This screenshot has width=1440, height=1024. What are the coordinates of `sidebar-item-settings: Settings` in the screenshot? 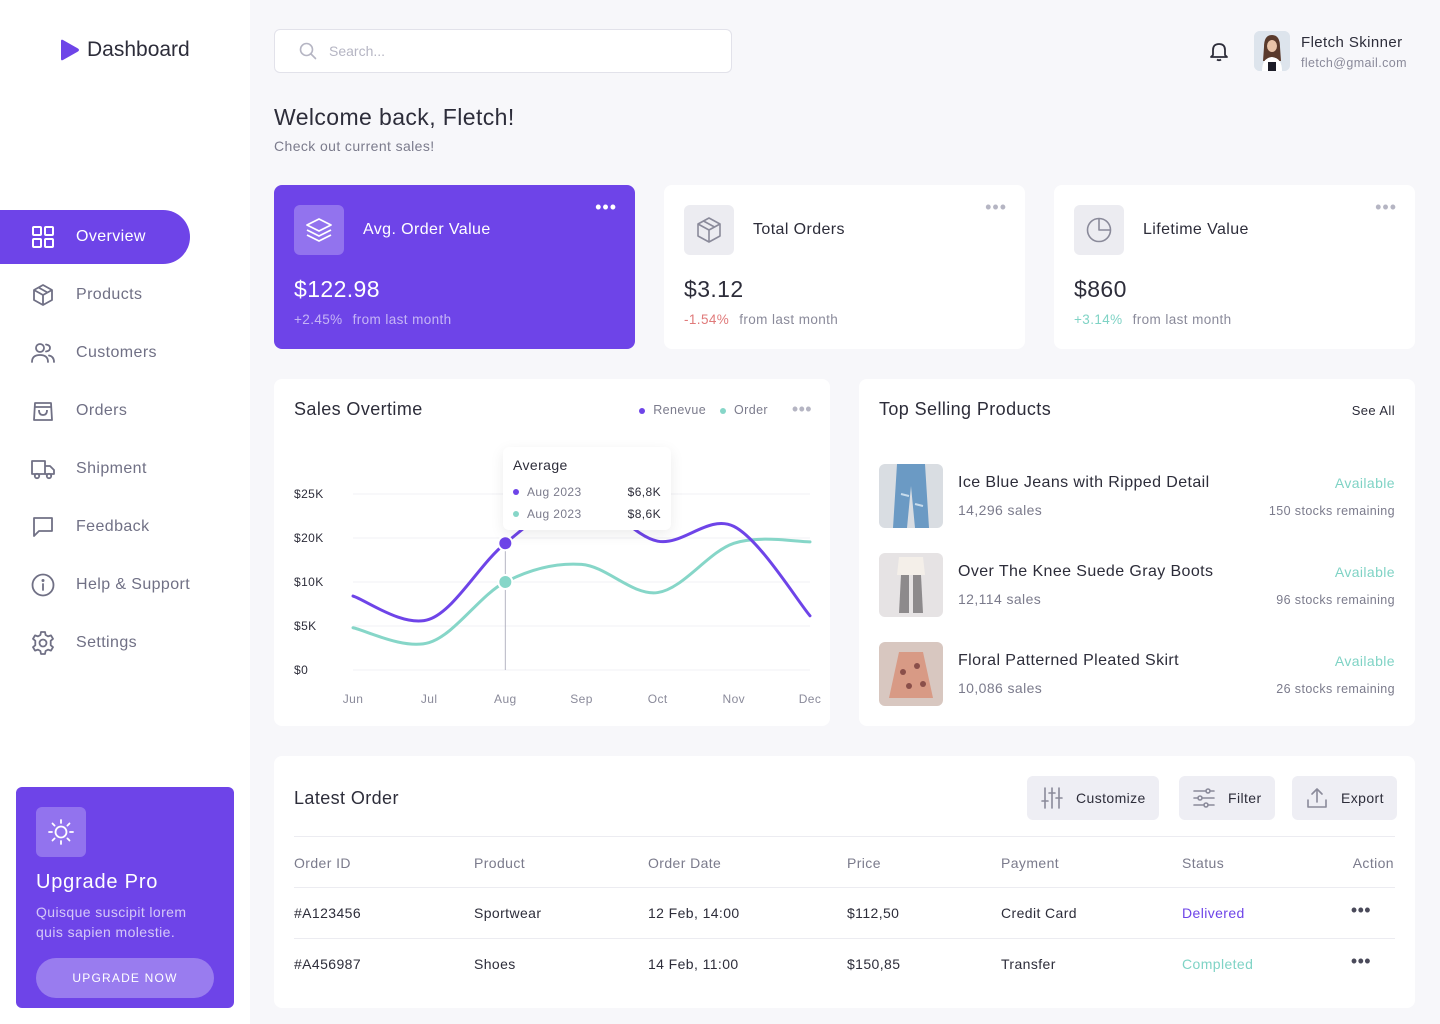 It's located at (125, 643).